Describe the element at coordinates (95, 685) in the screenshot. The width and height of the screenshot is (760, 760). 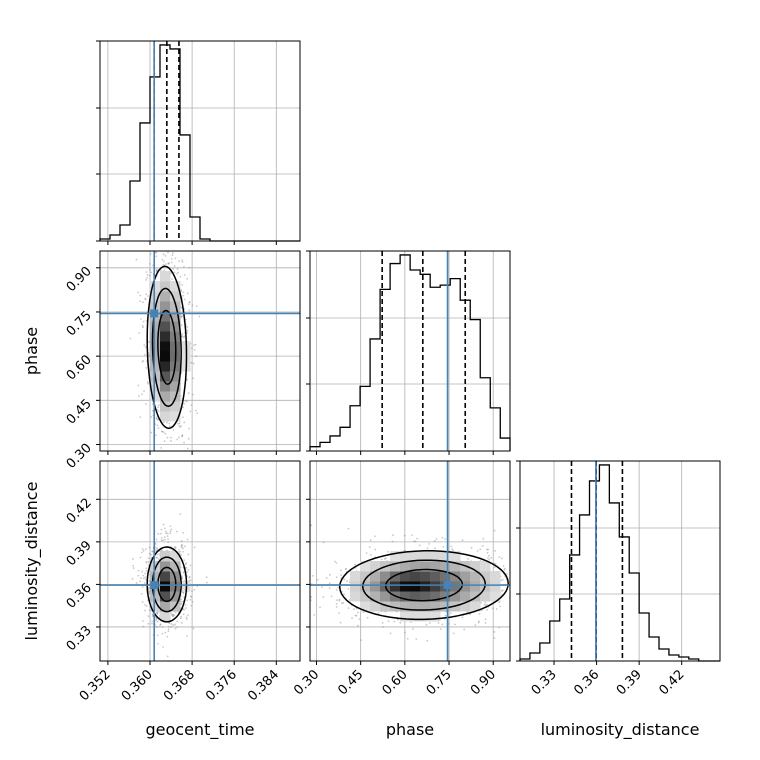
I see `x-tick-label: 0.352` at that location.